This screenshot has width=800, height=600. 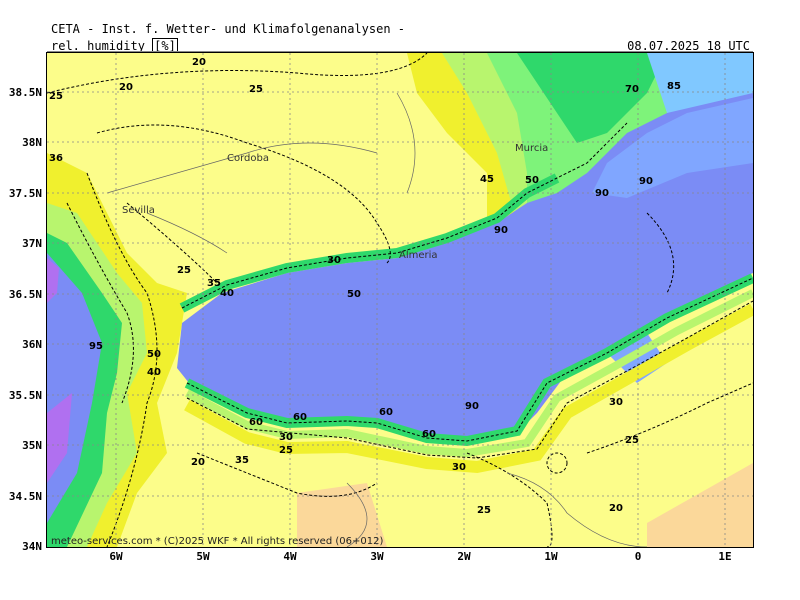 I want to click on variable-label: rel. humidity [%], so click(x=114, y=46).